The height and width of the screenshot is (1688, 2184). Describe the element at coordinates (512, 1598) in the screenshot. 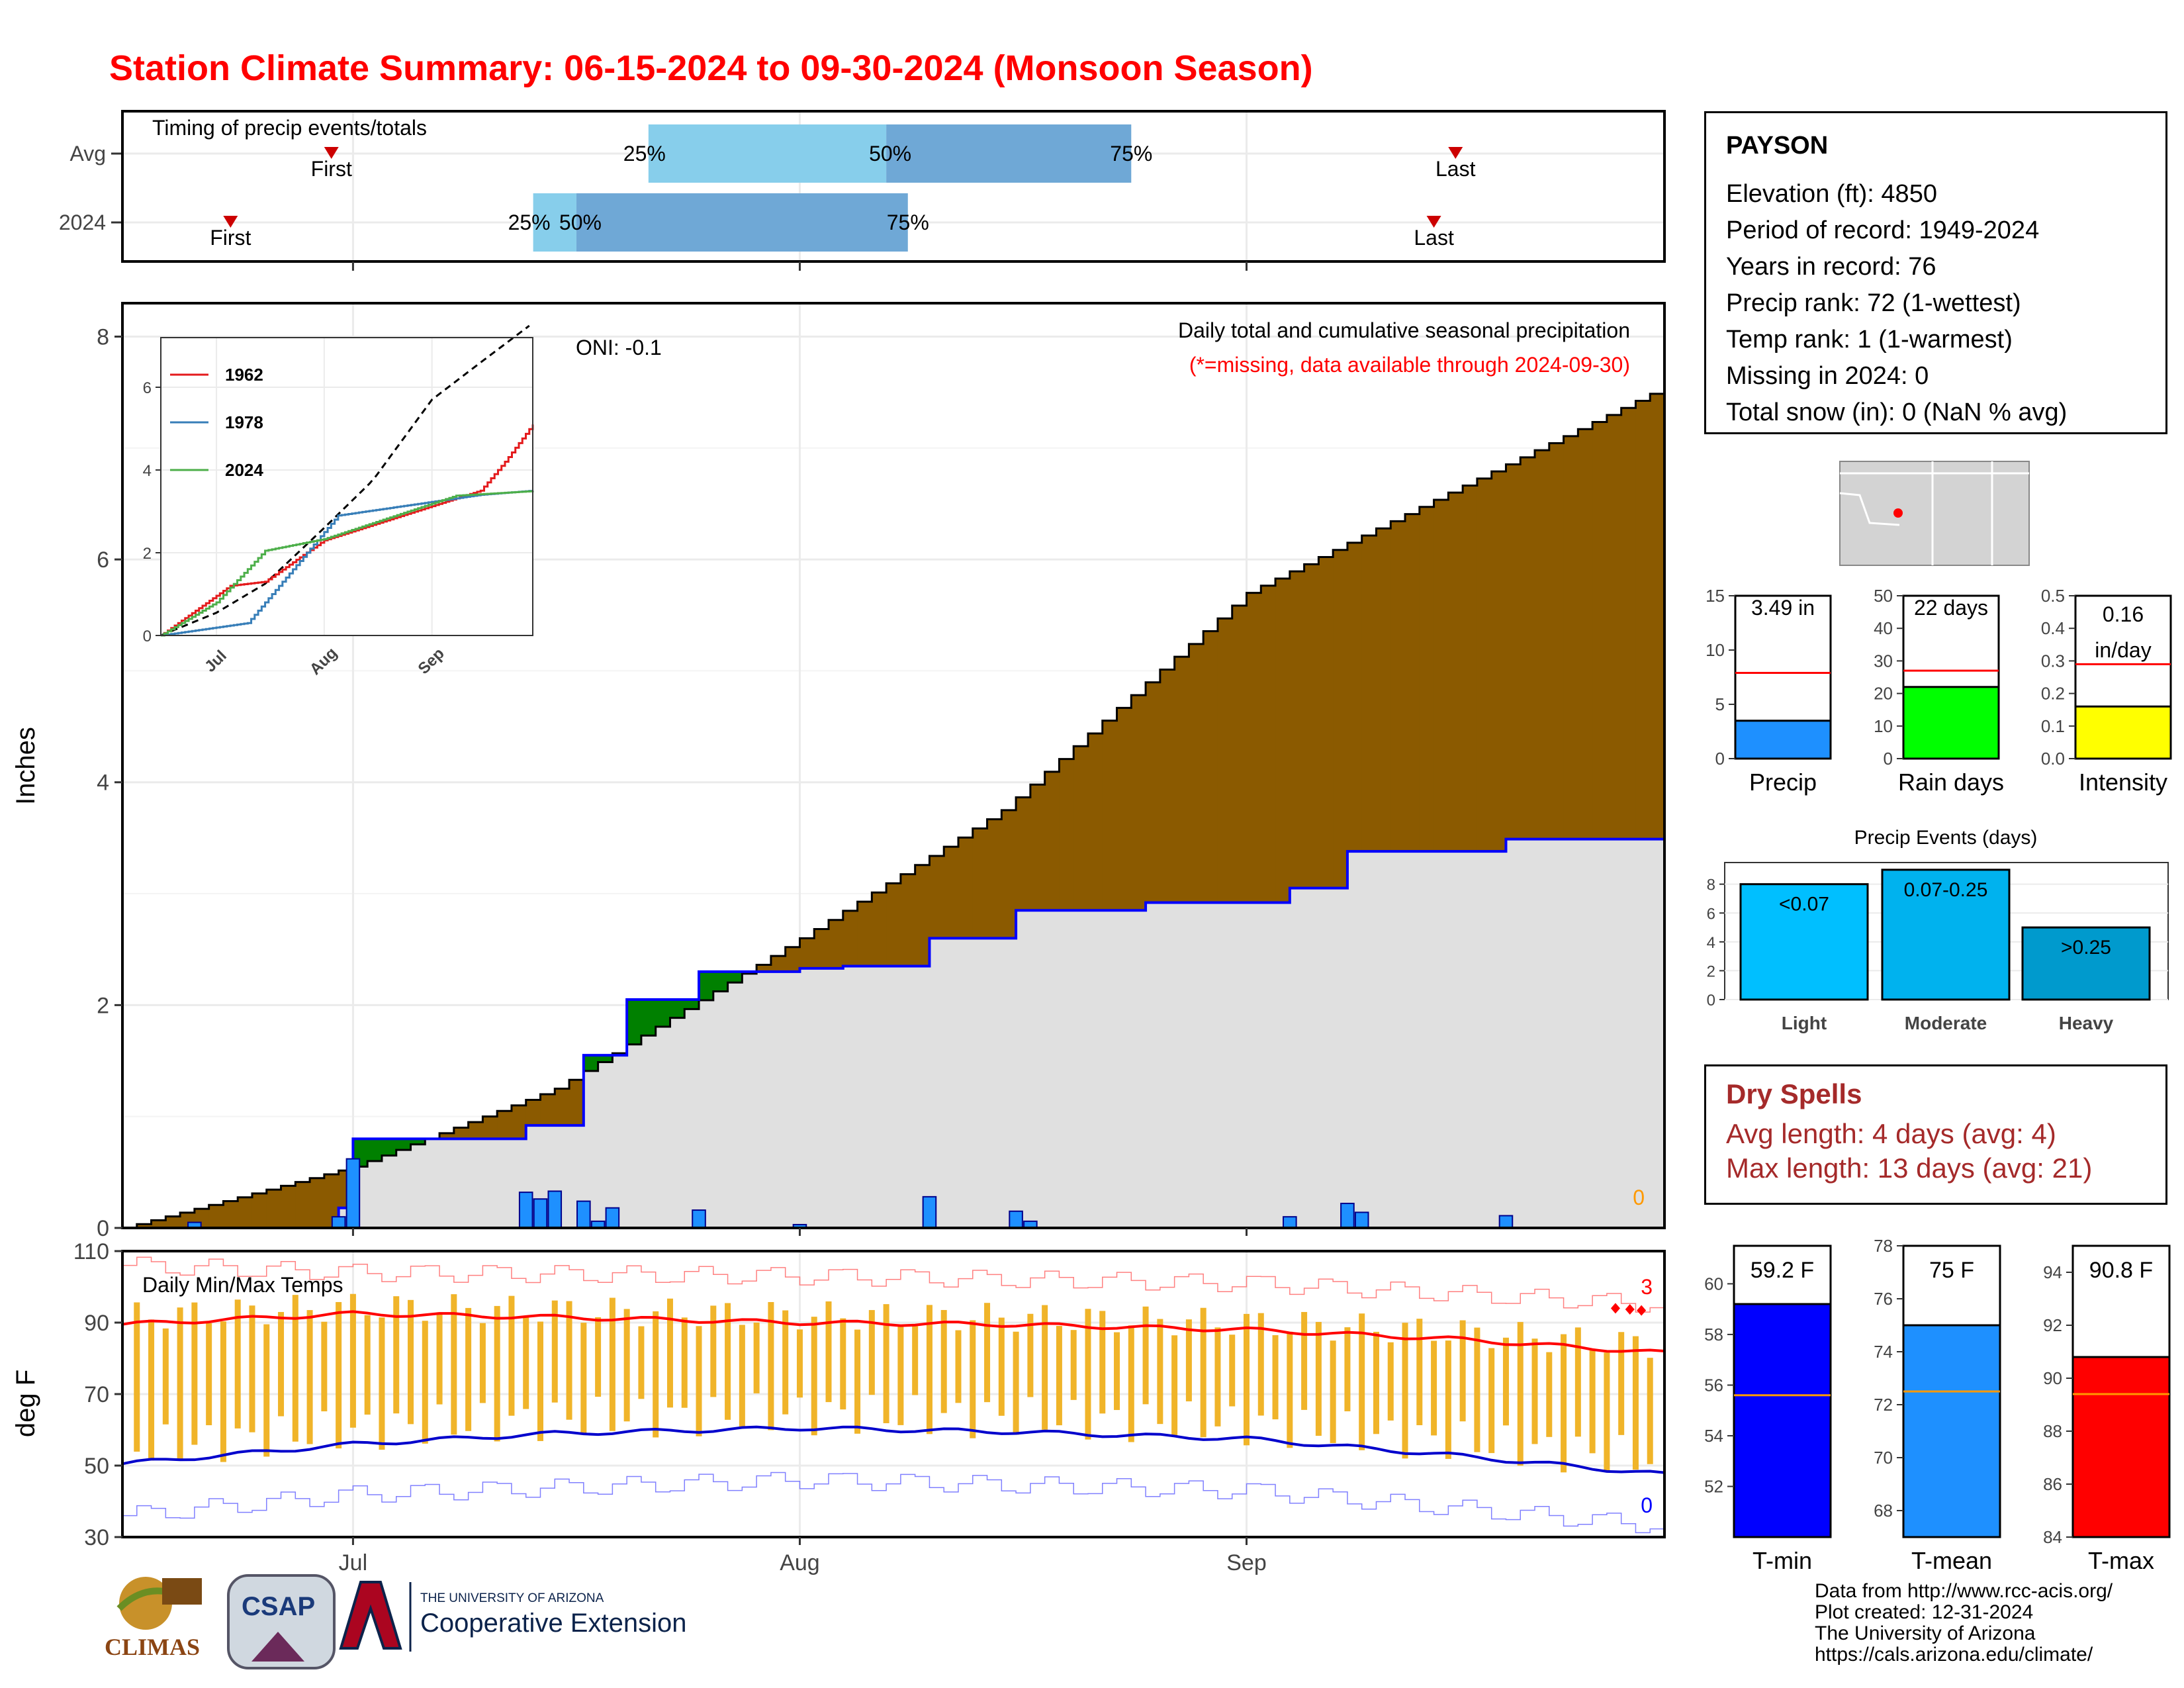

I see `ua-logo-line1: THE UNIVERSITY OF ARIZONA` at that location.